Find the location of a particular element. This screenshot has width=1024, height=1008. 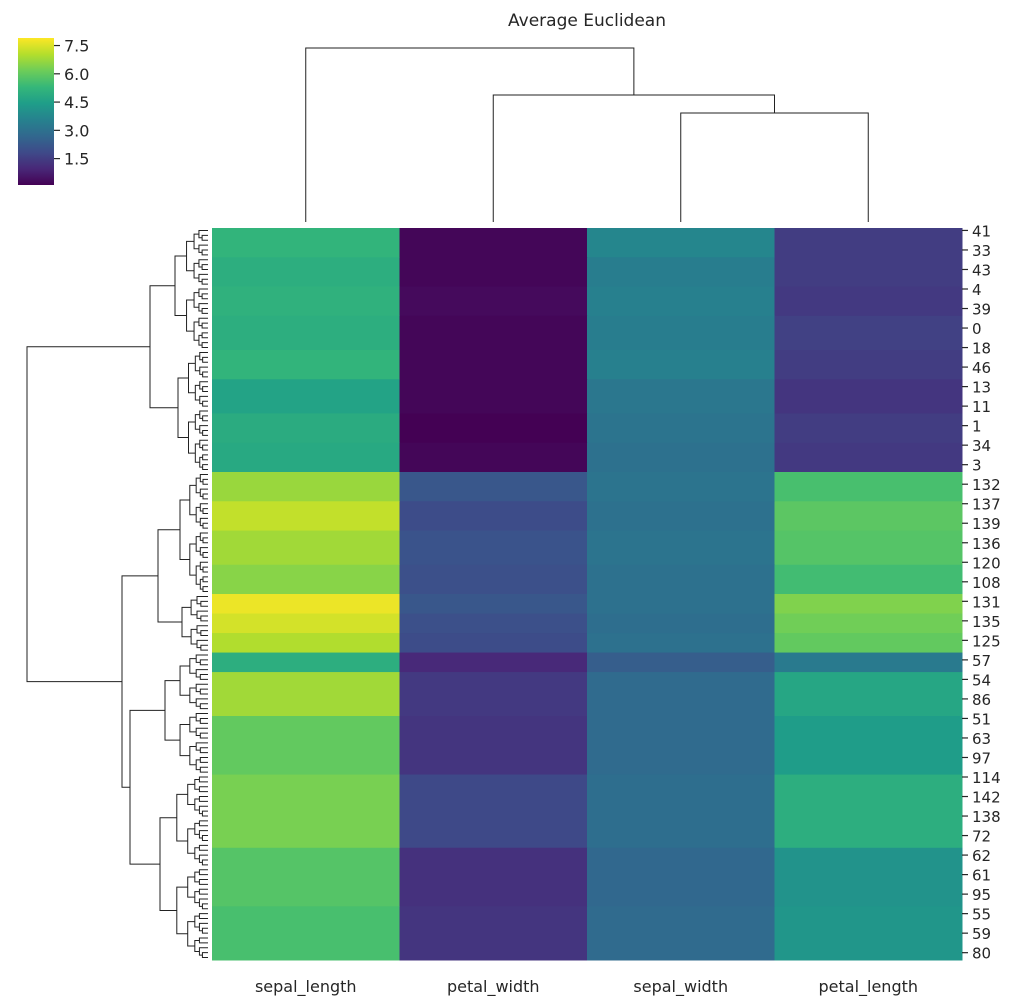

row-tick-label: 57 is located at coordinates (981, 661).